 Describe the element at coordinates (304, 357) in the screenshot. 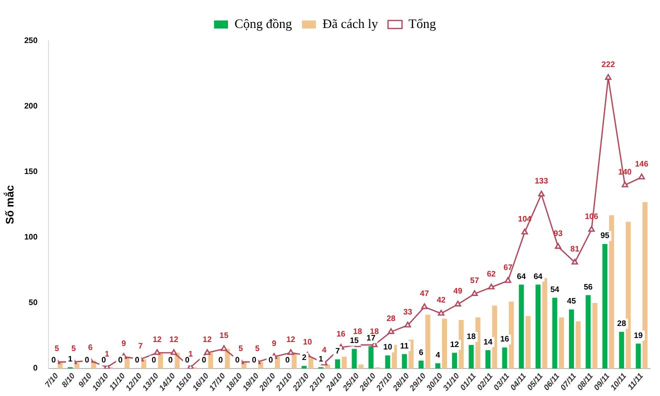

I see `data-label: 2` at that location.